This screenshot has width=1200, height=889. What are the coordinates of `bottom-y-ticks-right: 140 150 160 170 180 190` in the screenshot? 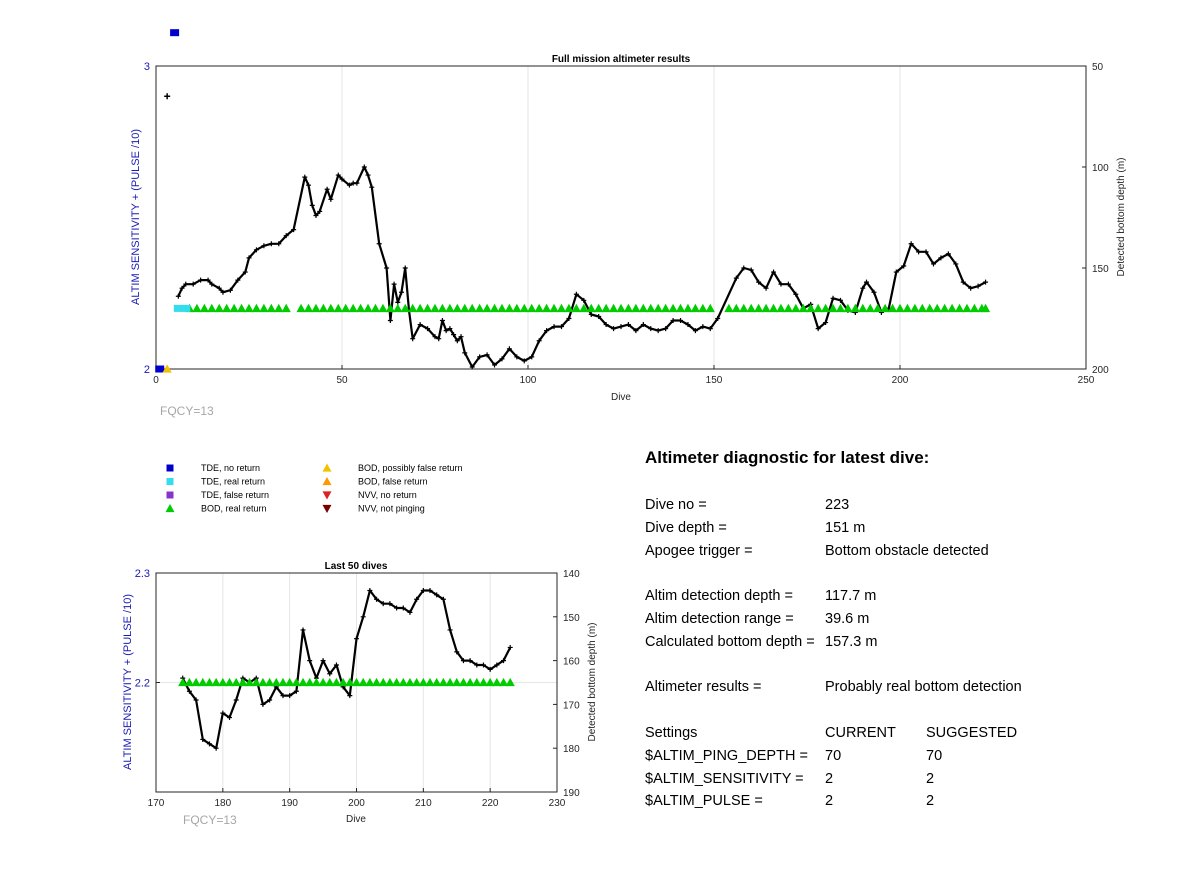 It's located at (566, 684).